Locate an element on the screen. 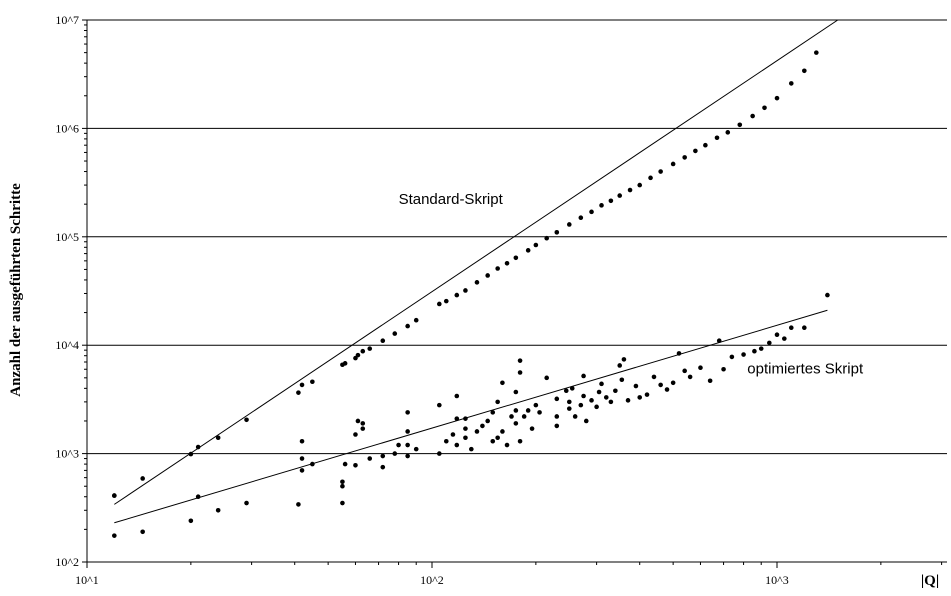 This screenshot has width=951, height=596. y-tick-label: 10^6 is located at coordinates (67, 128).